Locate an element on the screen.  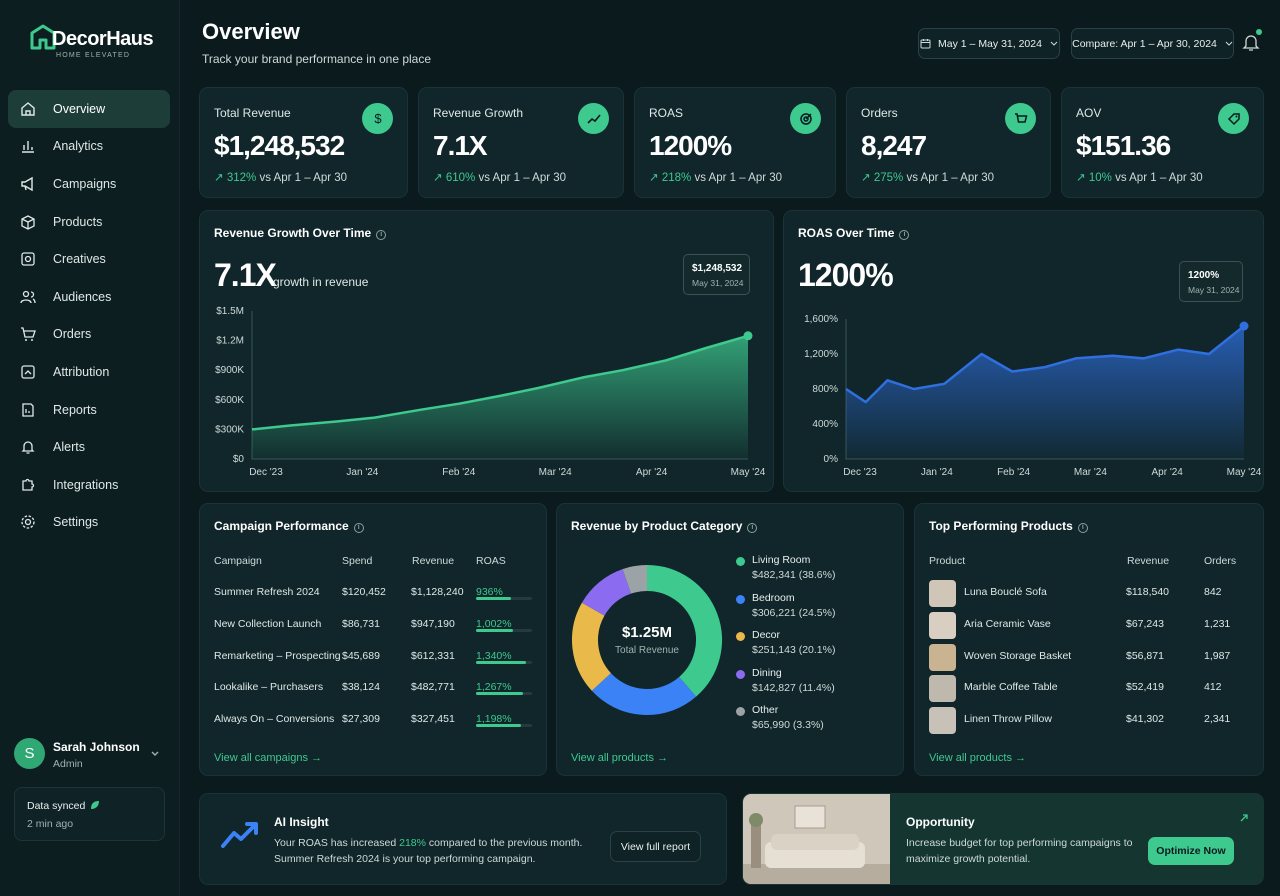
legend-item-other: Other $65,990 (3.3%) is located at coordinates (811, 720).